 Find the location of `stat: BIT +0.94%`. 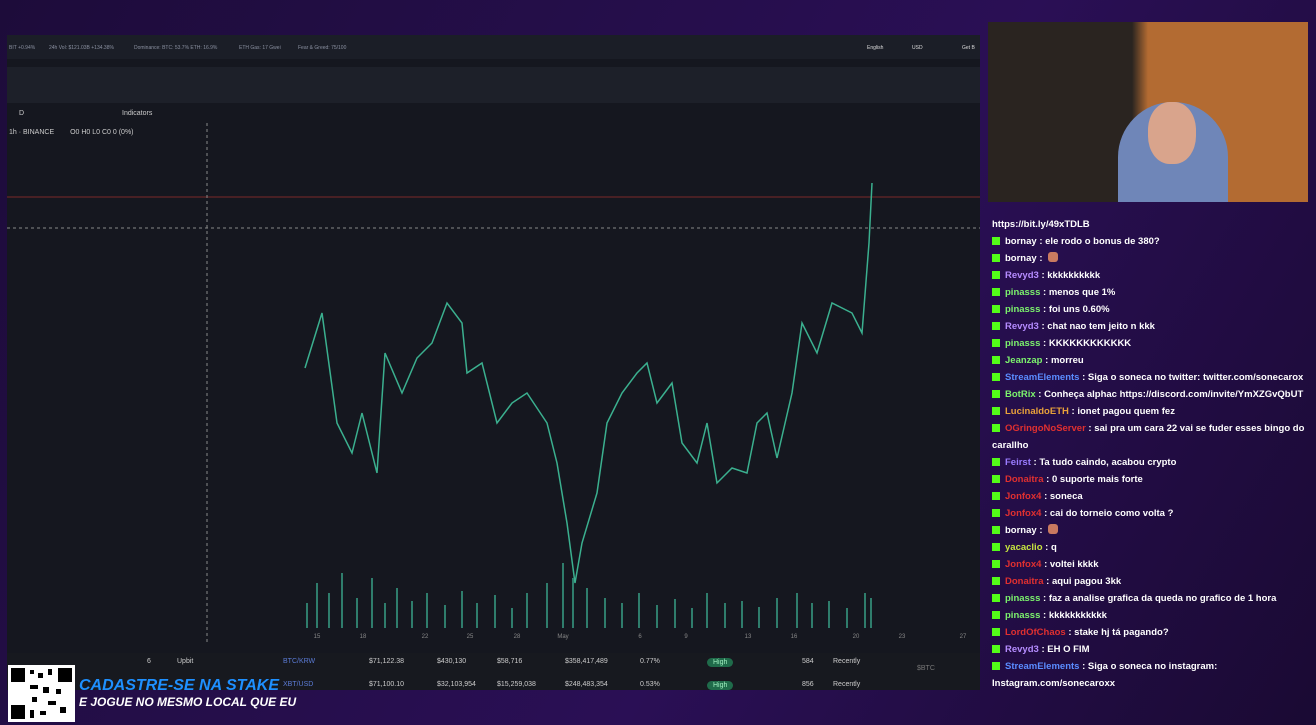

stat: BIT +0.94% is located at coordinates (22, 48).